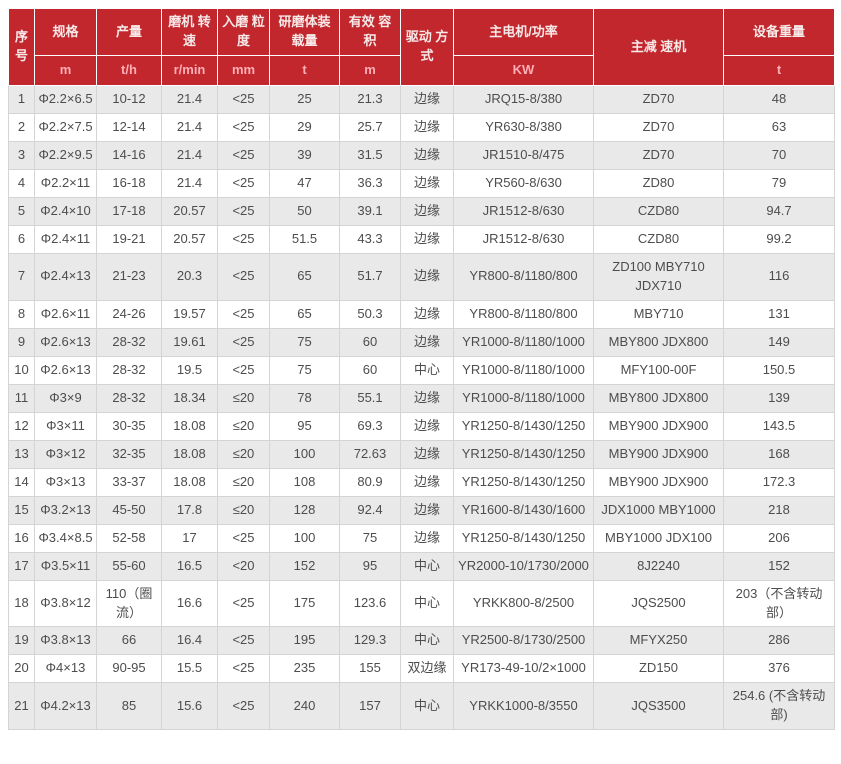 This screenshot has height=764, width=841. I want to click on table-cell: 17.8, so click(189, 510).